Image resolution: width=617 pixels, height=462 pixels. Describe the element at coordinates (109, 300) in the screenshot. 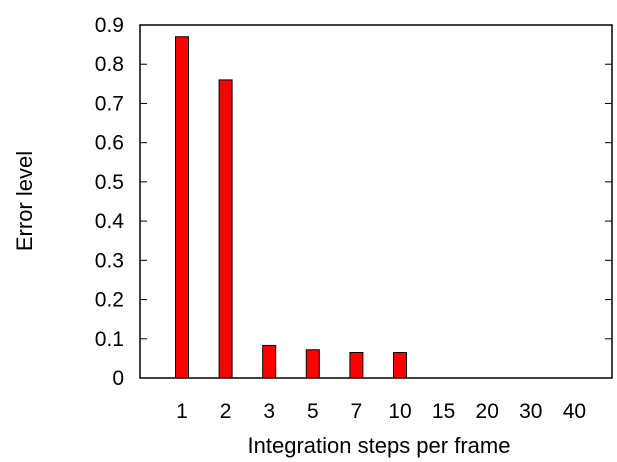

I see `y-tick-label: 0.2` at that location.